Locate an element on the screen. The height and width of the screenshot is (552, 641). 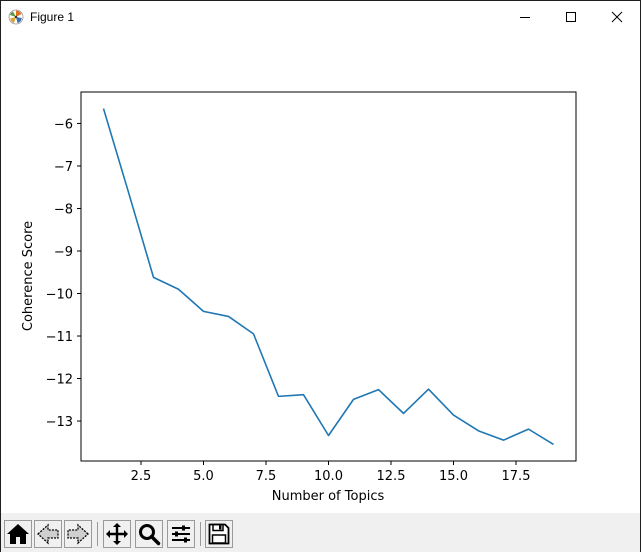
y-tick-label: −10 is located at coordinates (59, 295).